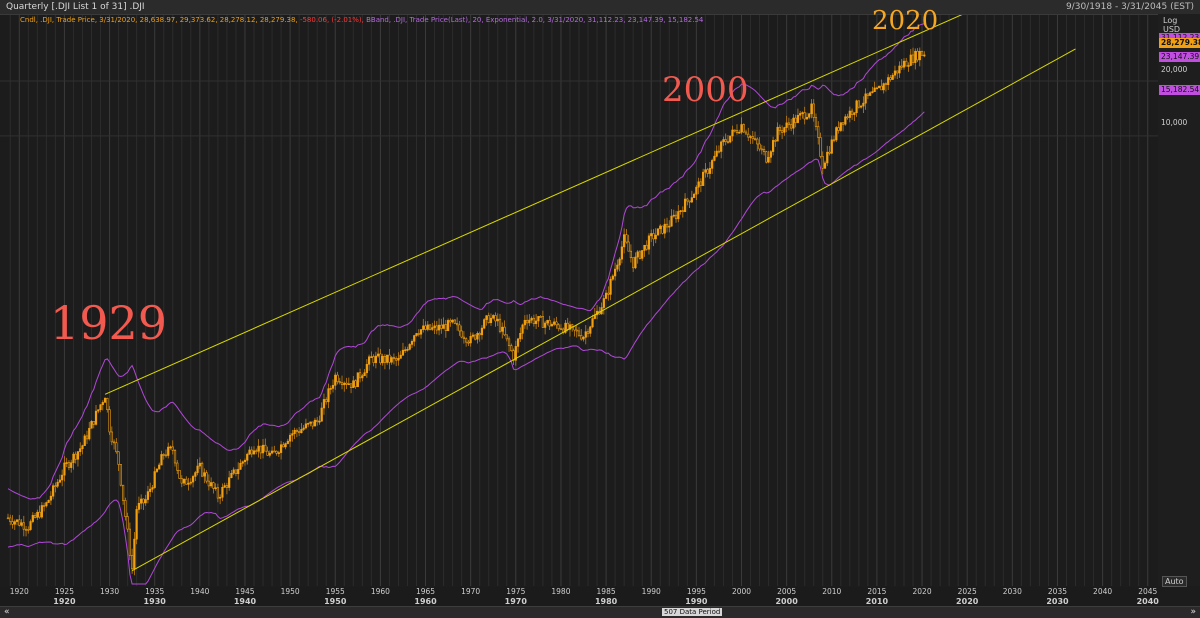 The image size is (1200, 618). What do you see at coordinates (7, 612) in the screenshot?
I see `double-chevron-left-icon: «` at bounding box center [7, 612].